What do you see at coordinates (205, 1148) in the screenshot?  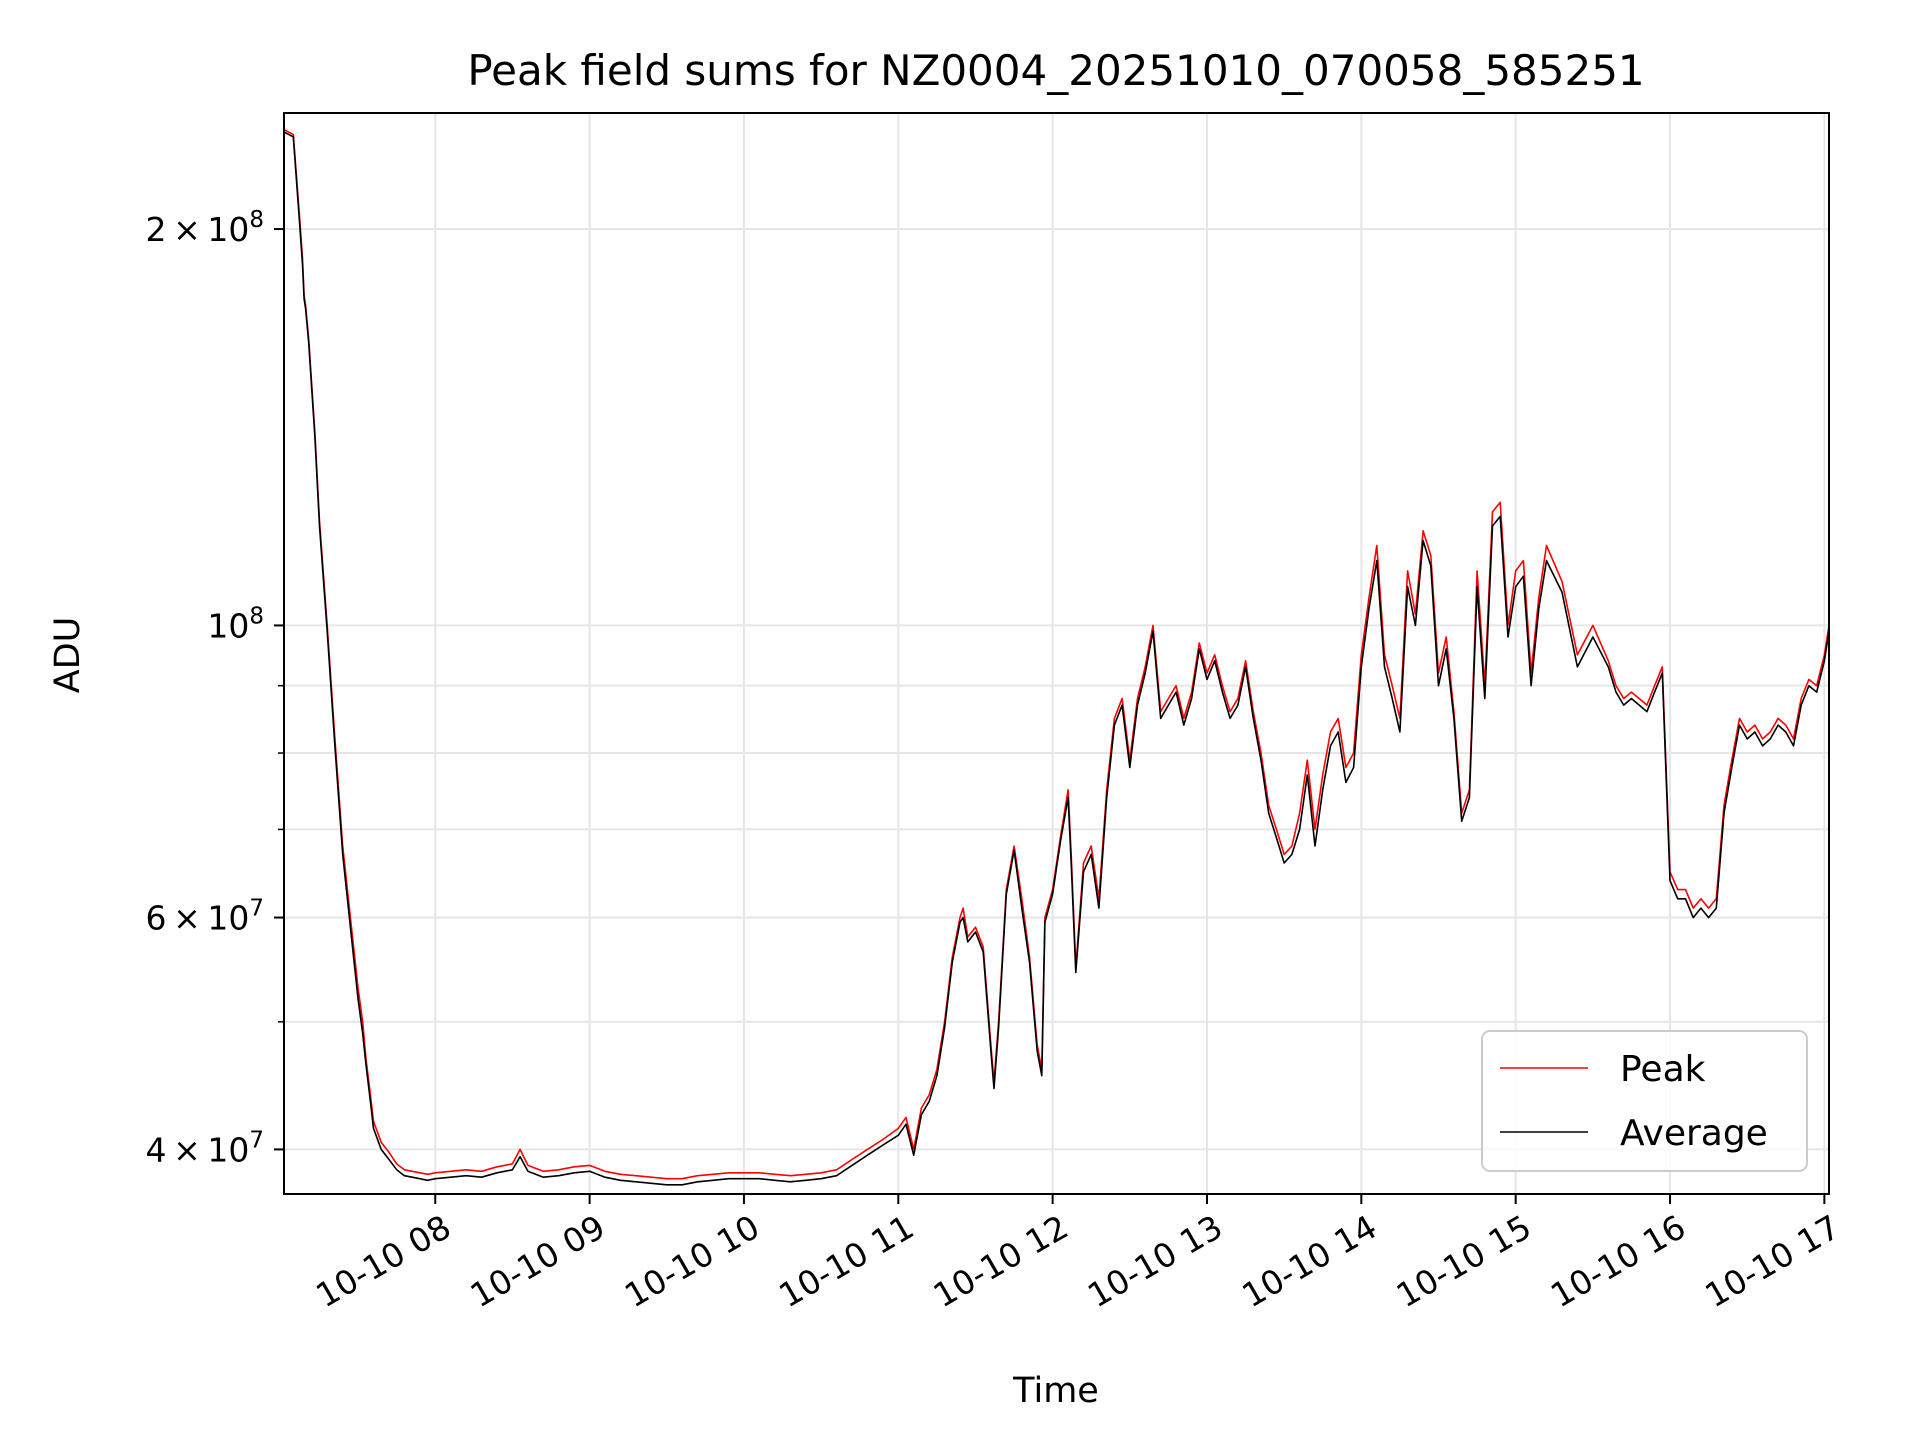 I see `y-tick-label: 4 × 107` at bounding box center [205, 1148].